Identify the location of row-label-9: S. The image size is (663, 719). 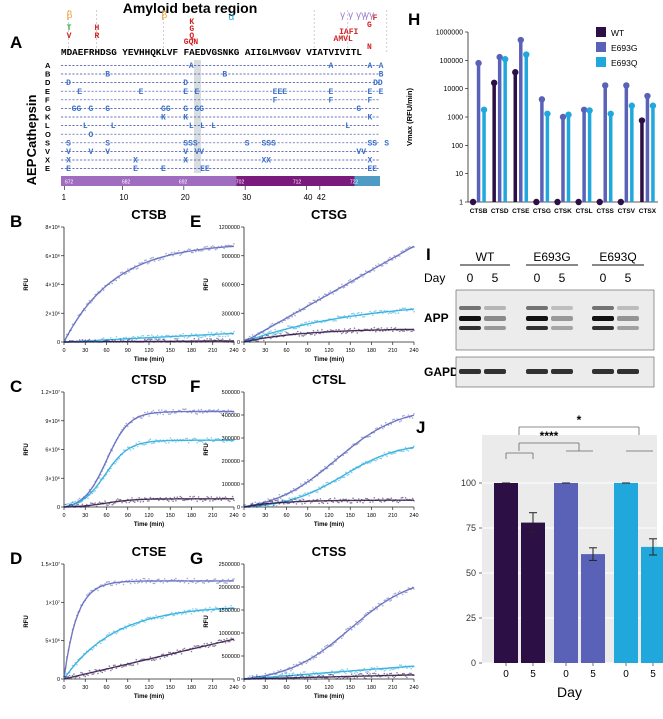
(47, 142).